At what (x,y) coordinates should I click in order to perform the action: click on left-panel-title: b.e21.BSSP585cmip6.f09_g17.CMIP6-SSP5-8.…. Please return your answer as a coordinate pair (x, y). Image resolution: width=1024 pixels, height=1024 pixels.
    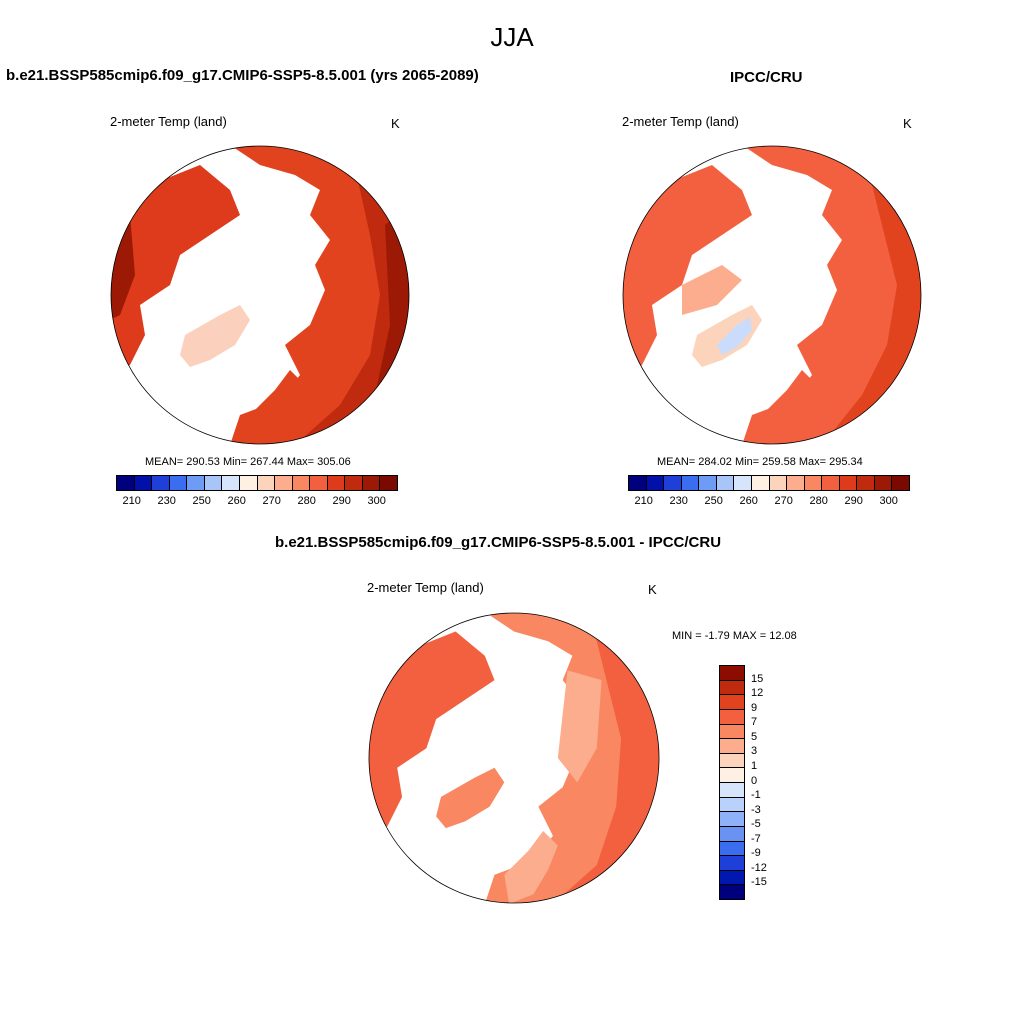
    Looking at the image, I should click on (242, 75).